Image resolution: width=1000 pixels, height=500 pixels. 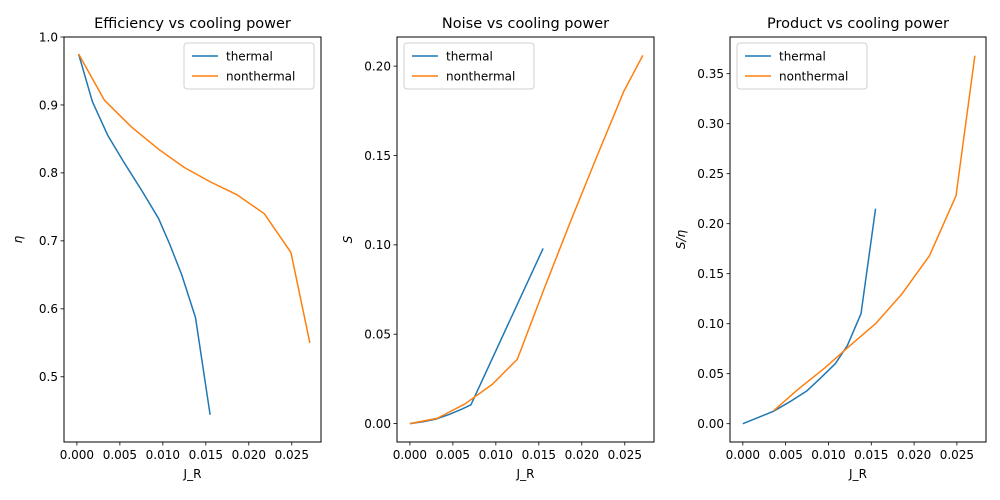 What do you see at coordinates (48, 173) in the screenshot?
I see `y-tick-label: 0.8` at bounding box center [48, 173].